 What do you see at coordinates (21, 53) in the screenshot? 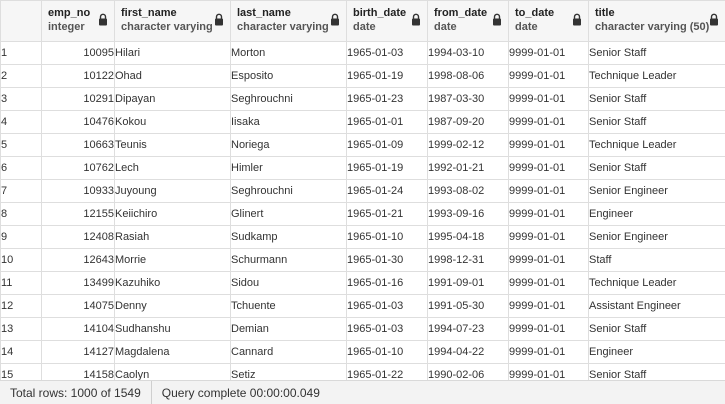
I see `row-number: 1` at bounding box center [21, 53].